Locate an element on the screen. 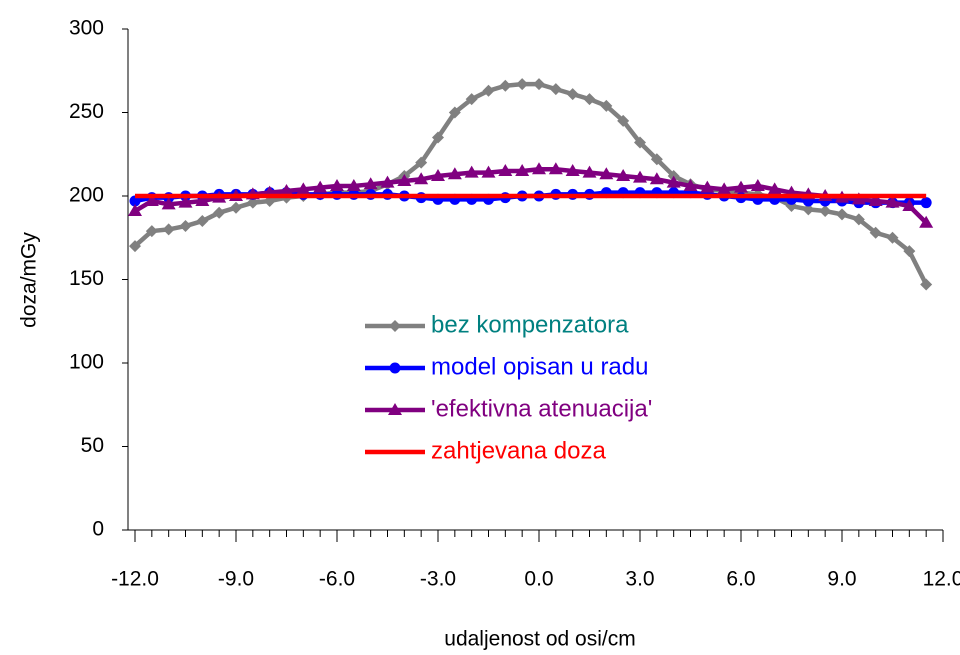 The height and width of the screenshot is (655, 960). x-tick-label: -9.0 is located at coordinates (236, 579).